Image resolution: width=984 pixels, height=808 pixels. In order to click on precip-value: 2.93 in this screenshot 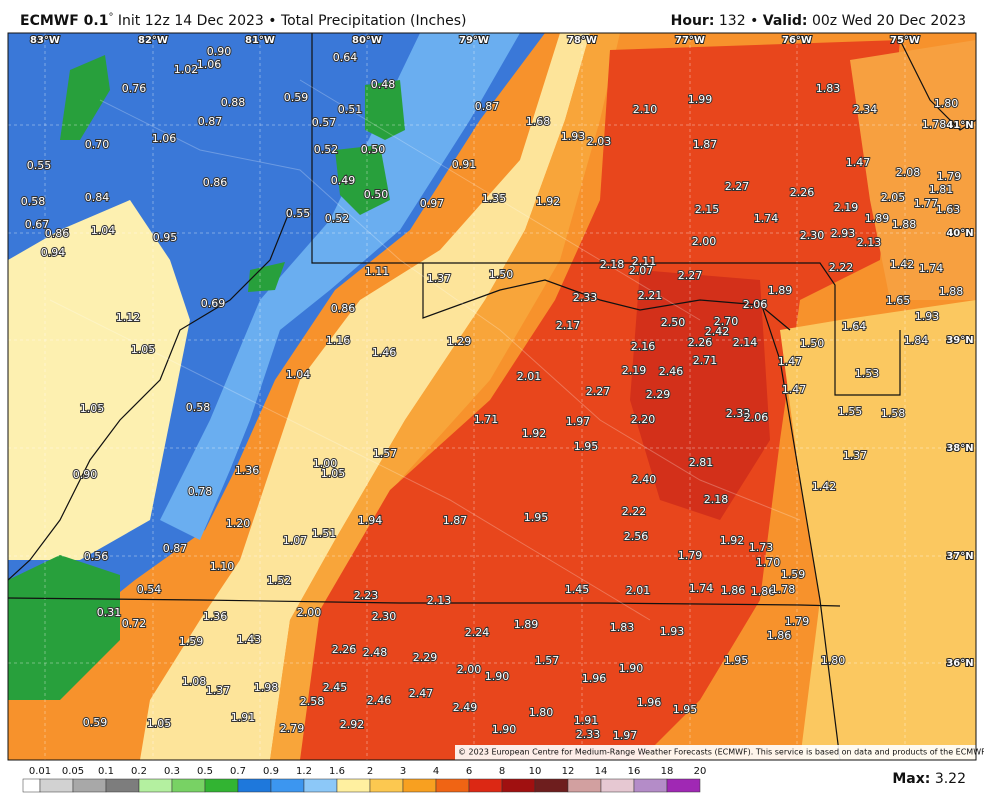, I will do `click(843, 233)`.